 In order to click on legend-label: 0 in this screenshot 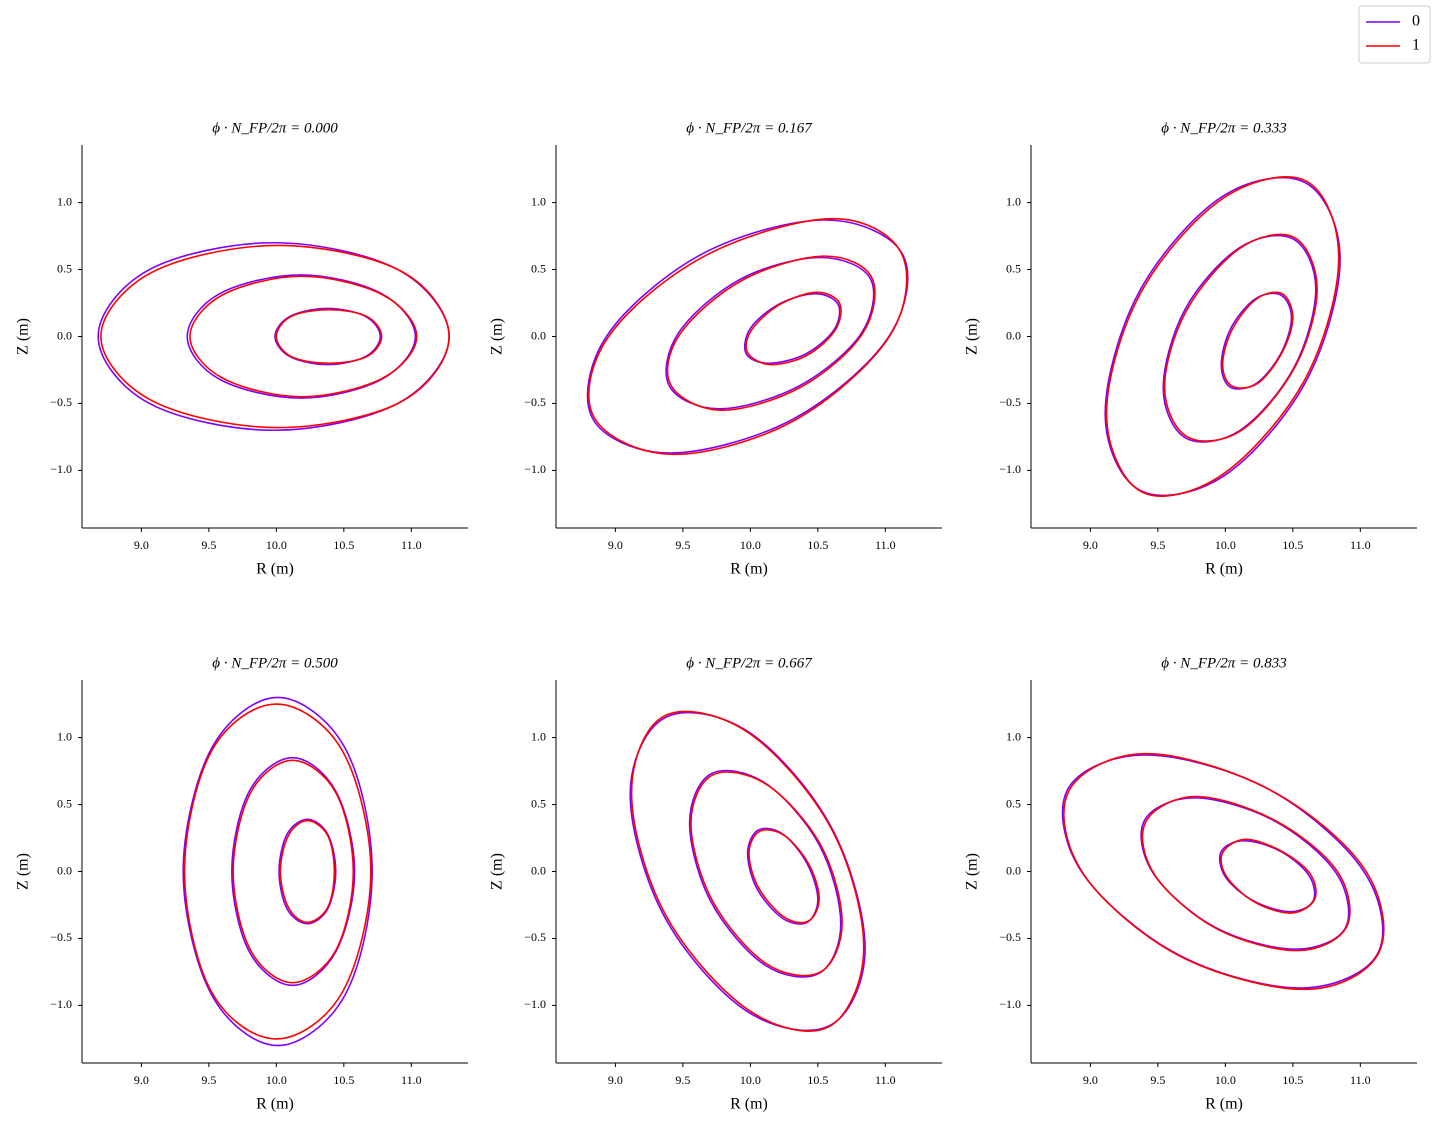, I will do `click(1416, 21)`.